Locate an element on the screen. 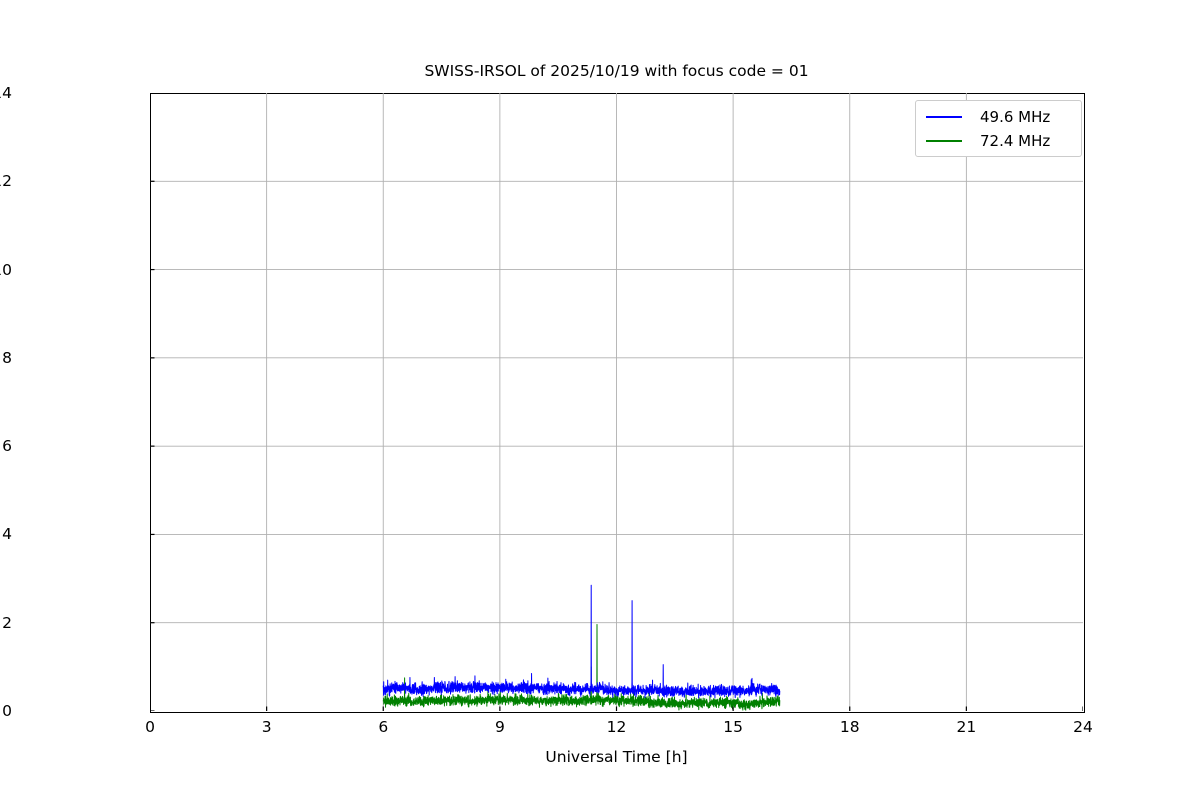 This screenshot has height=800, width=1200. x-tick-label: 15 is located at coordinates (733, 727).